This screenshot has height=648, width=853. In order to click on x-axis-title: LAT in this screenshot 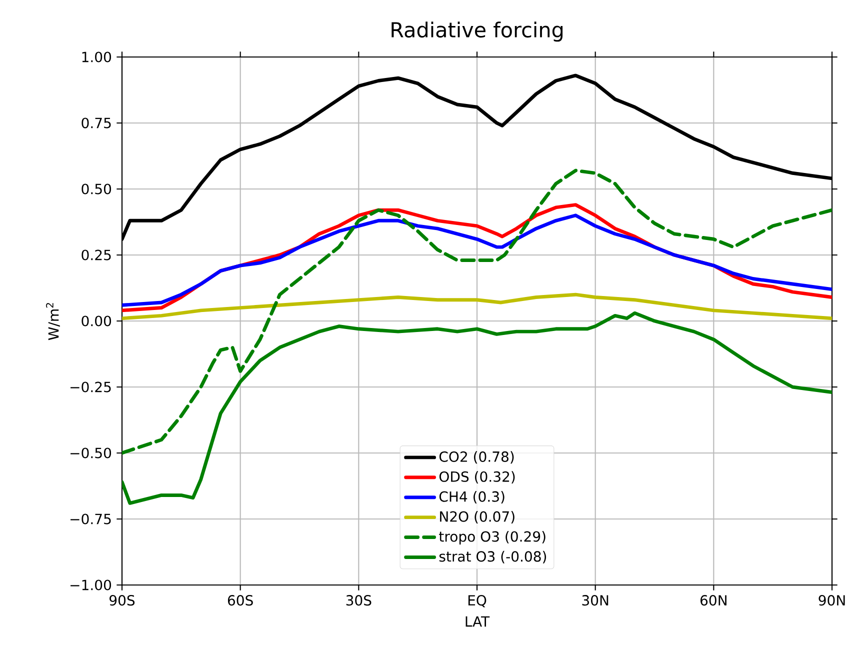, I will do `click(478, 621)`.